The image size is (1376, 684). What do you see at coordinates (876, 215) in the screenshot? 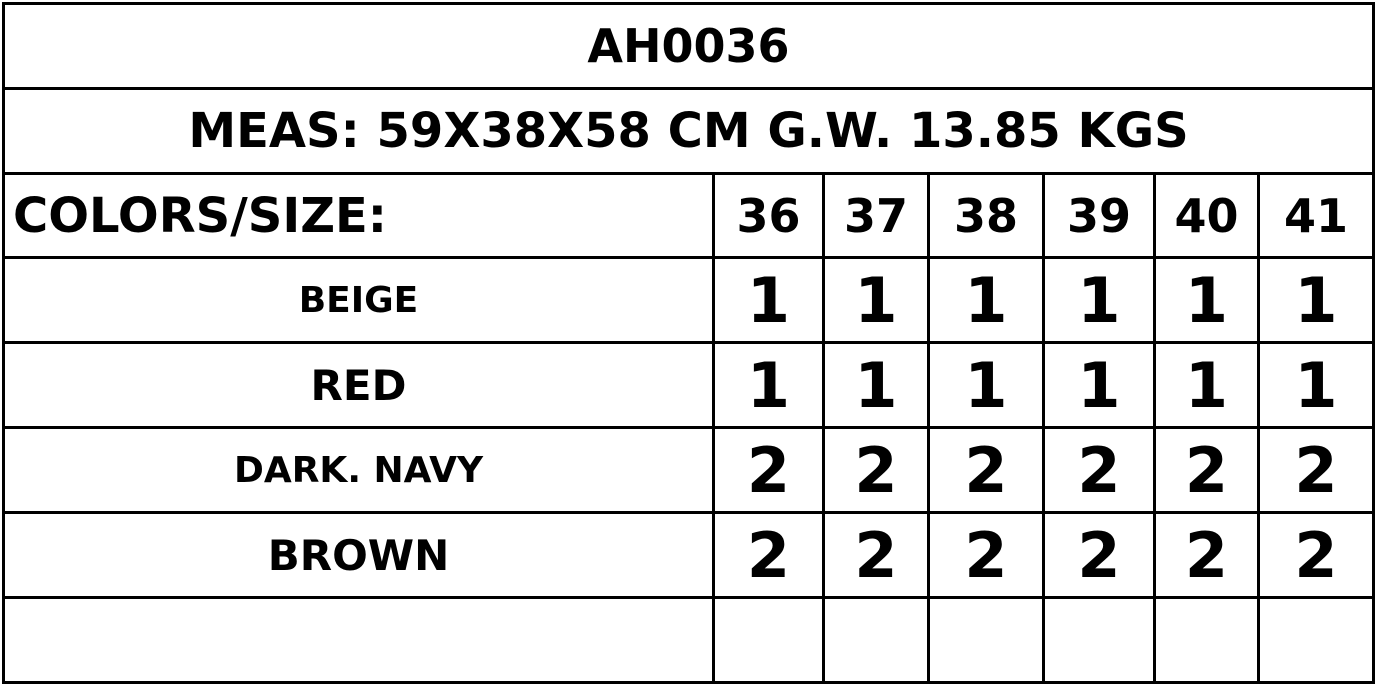
I see `size-header-37: 37` at bounding box center [876, 215].